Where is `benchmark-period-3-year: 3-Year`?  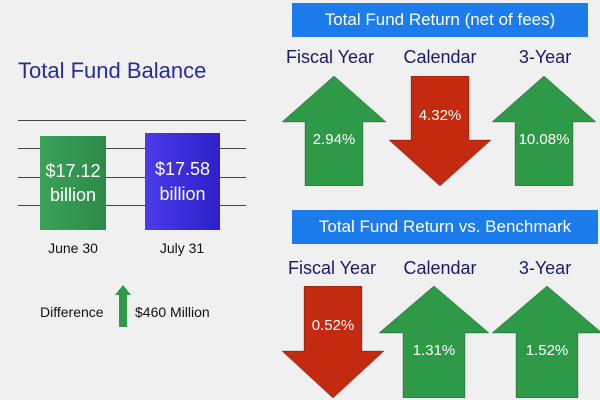
benchmark-period-3-year: 3-Year is located at coordinates (545, 268).